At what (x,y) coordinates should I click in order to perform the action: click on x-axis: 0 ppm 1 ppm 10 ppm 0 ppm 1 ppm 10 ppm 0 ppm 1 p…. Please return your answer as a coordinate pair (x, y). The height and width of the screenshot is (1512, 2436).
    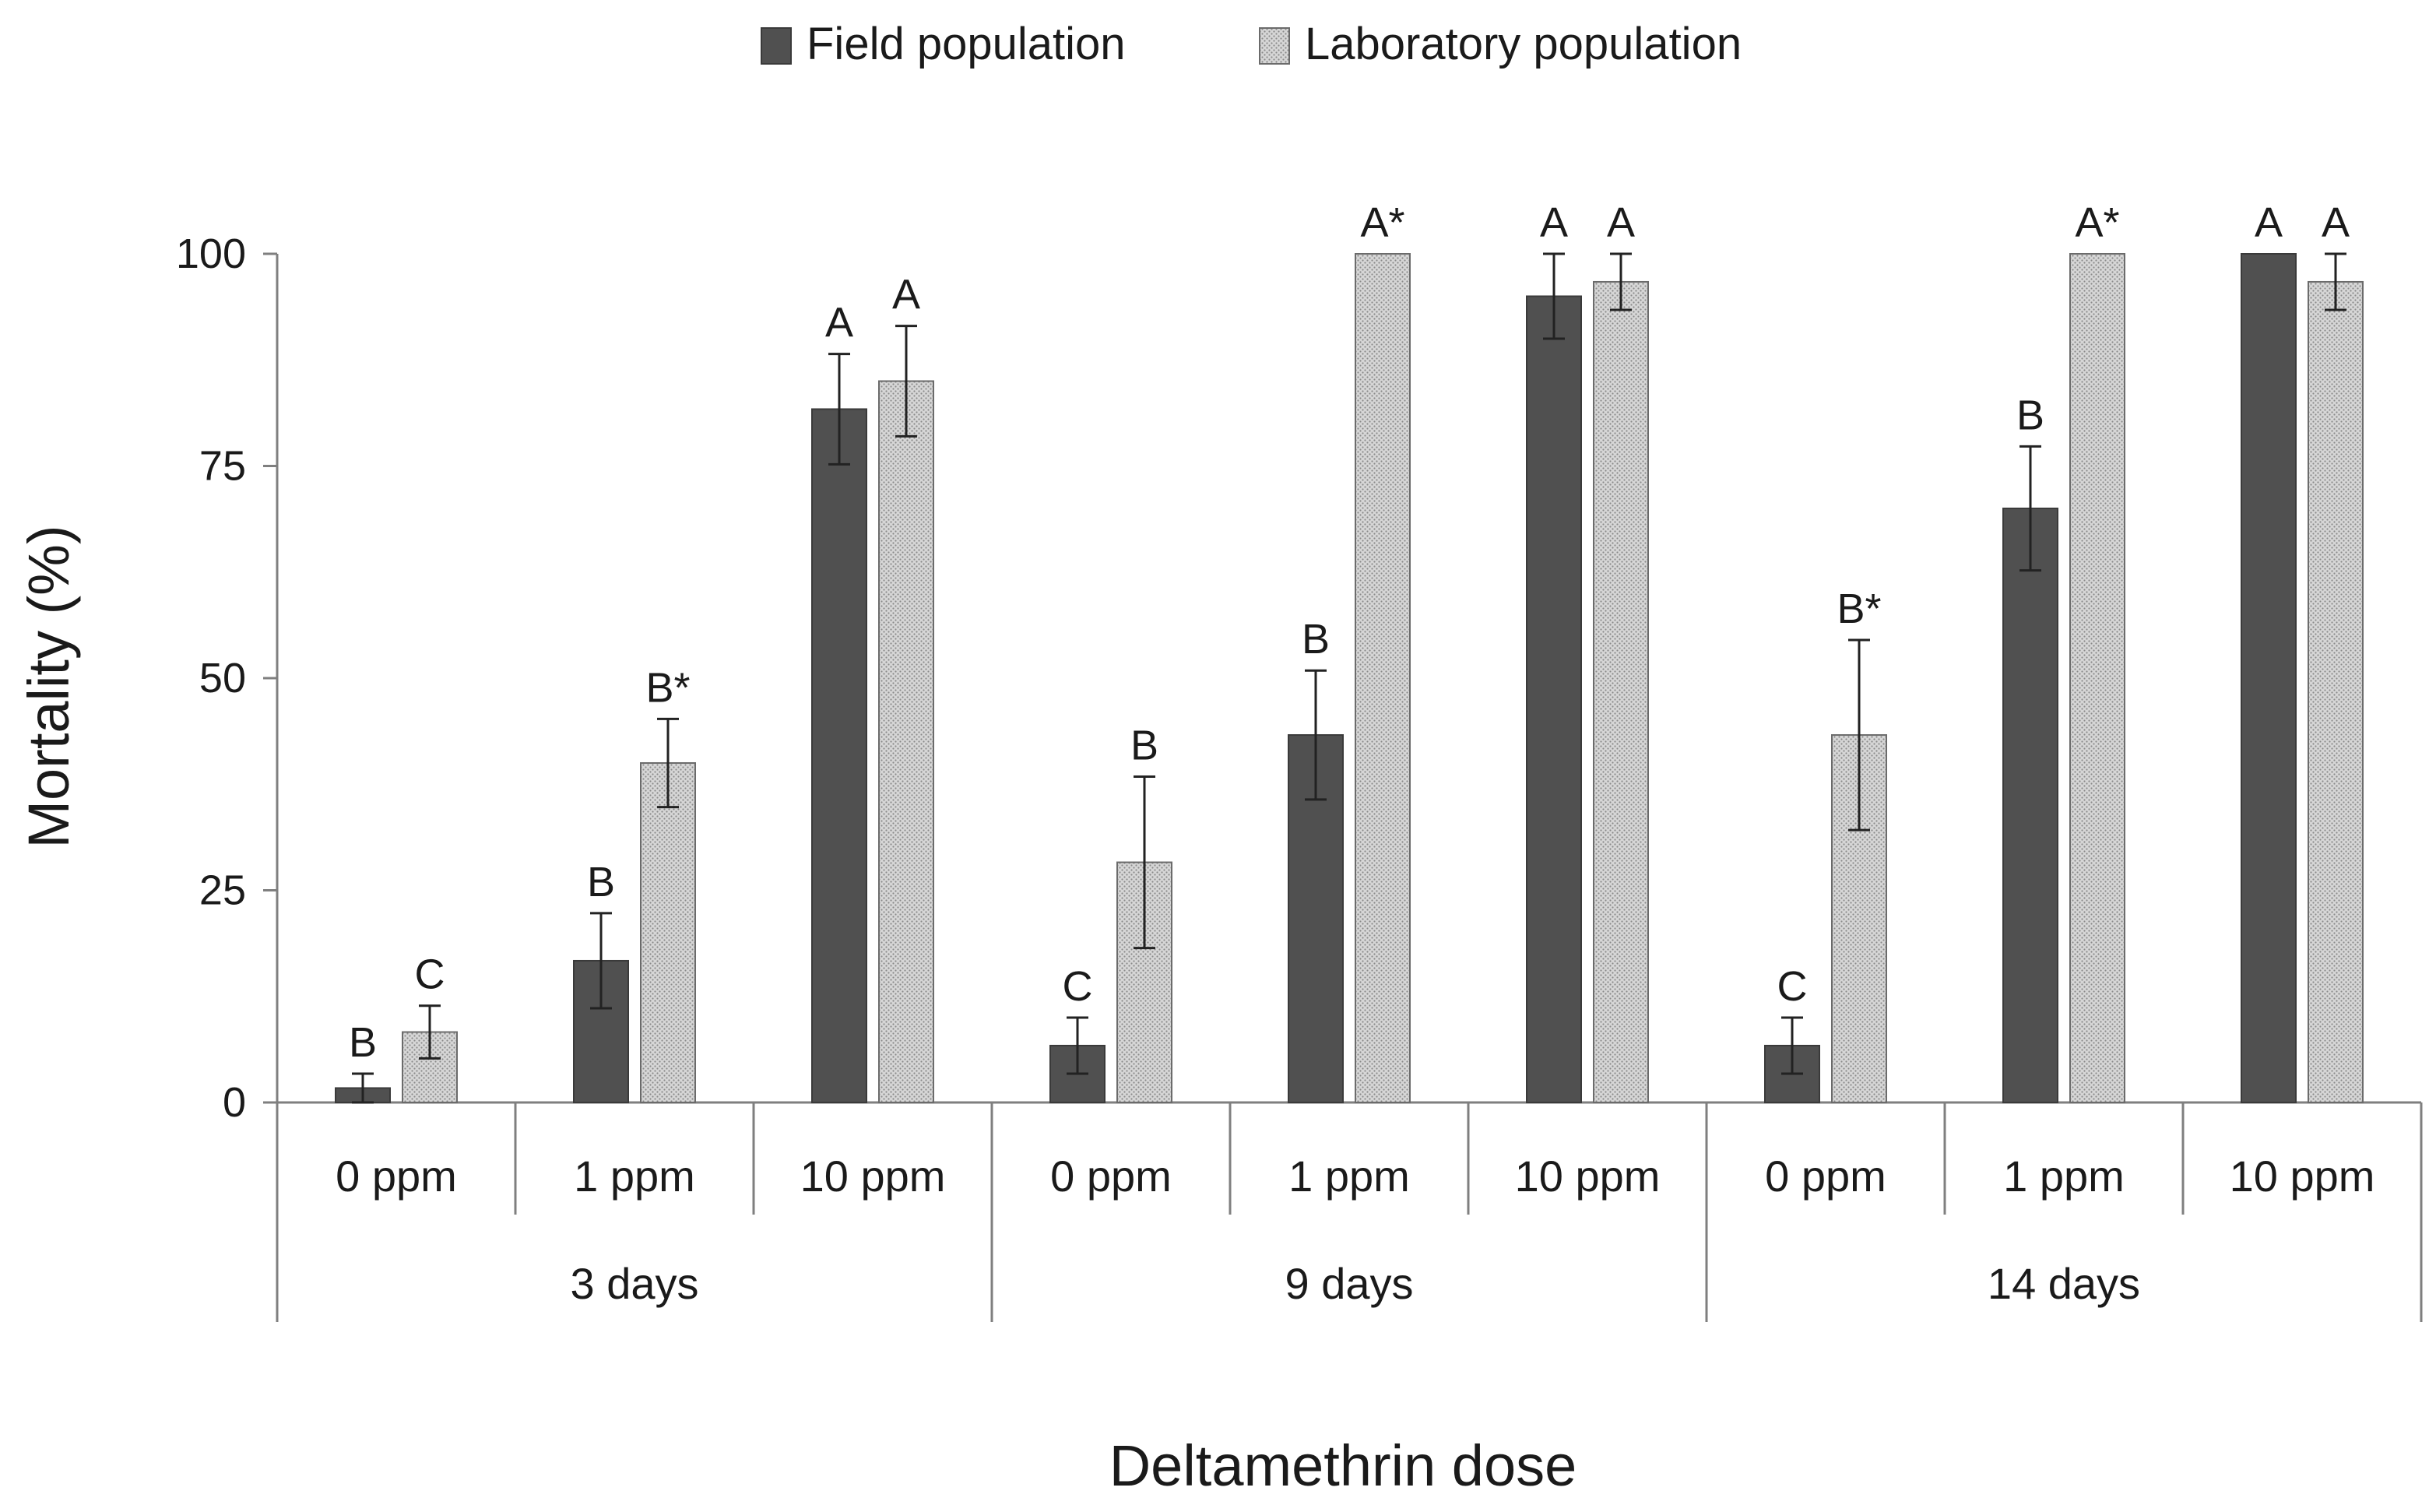
    Looking at the image, I should click on (1349, 1211).